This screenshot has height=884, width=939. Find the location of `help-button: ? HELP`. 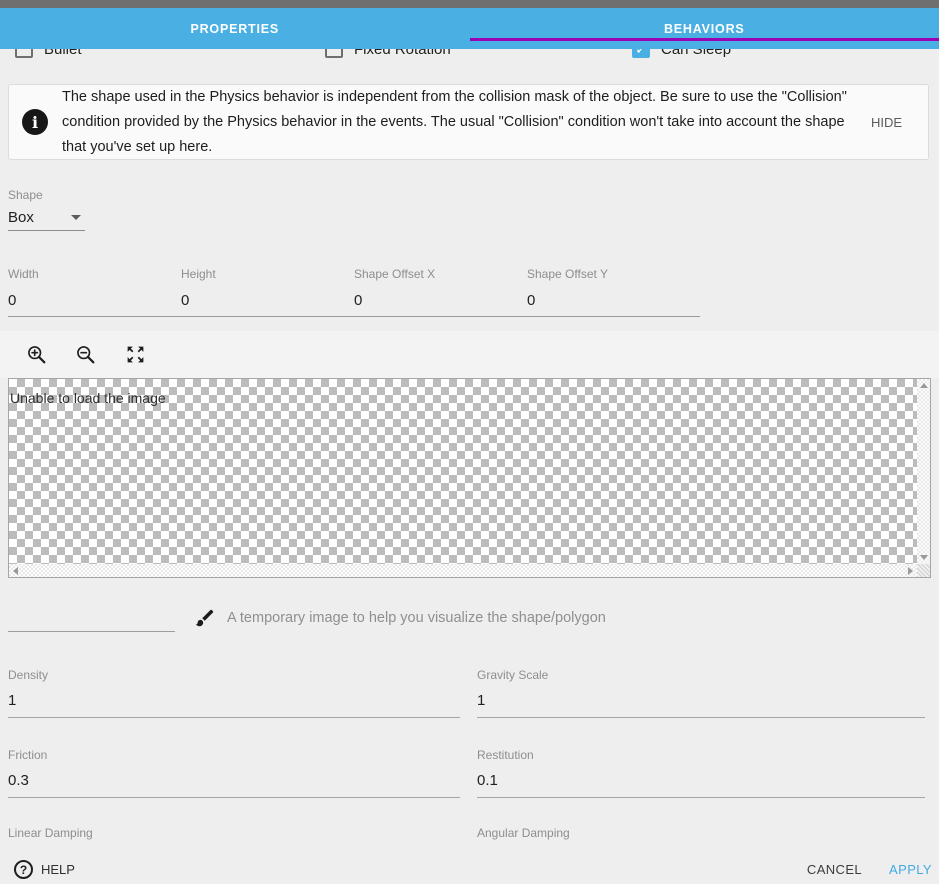

help-button: ? HELP is located at coordinates (44, 869).